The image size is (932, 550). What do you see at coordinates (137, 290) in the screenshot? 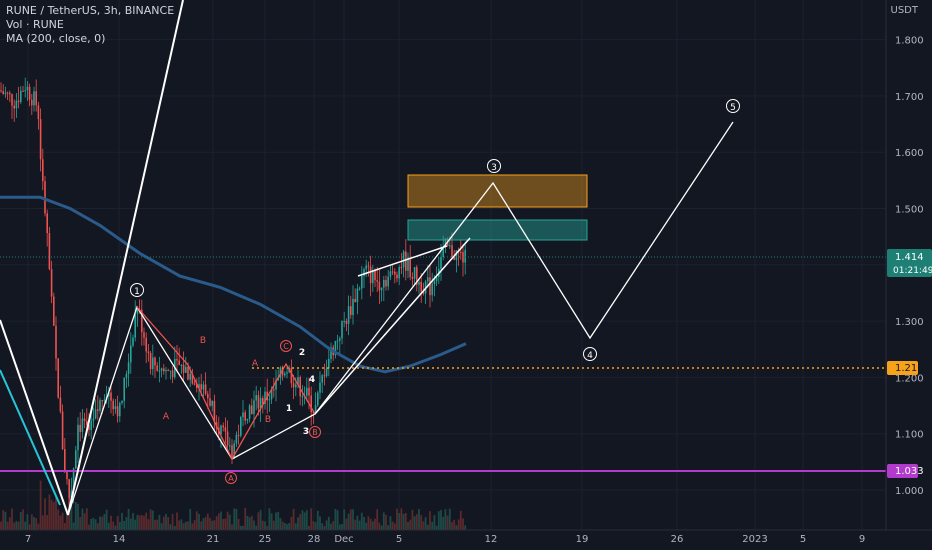
I see `wave-label-1: 1` at bounding box center [137, 290].